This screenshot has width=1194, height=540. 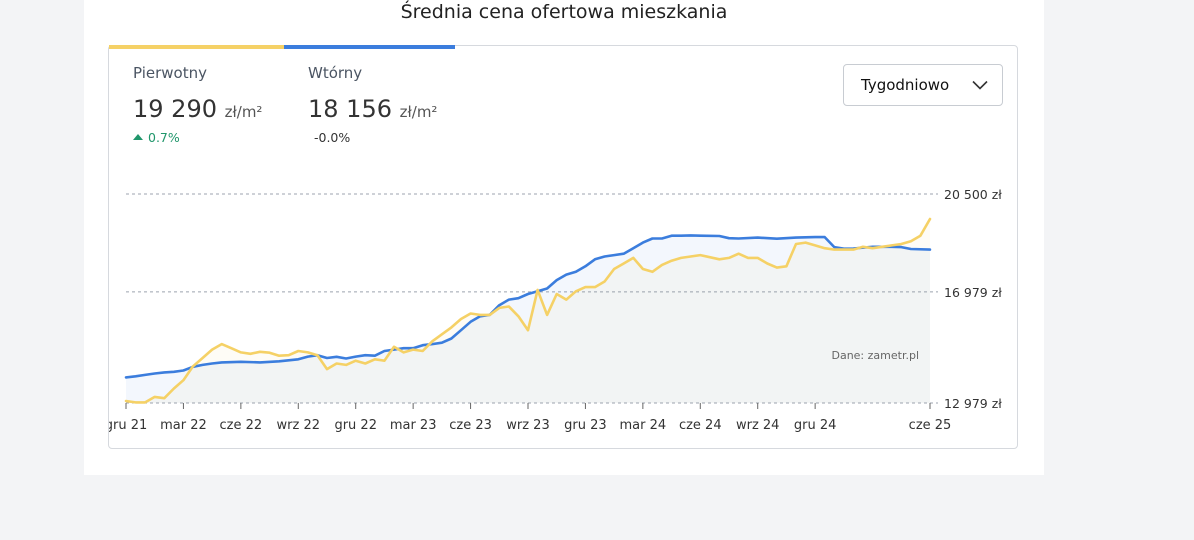 I want to click on x-tick-label: gru 22, so click(x=355, y=425).